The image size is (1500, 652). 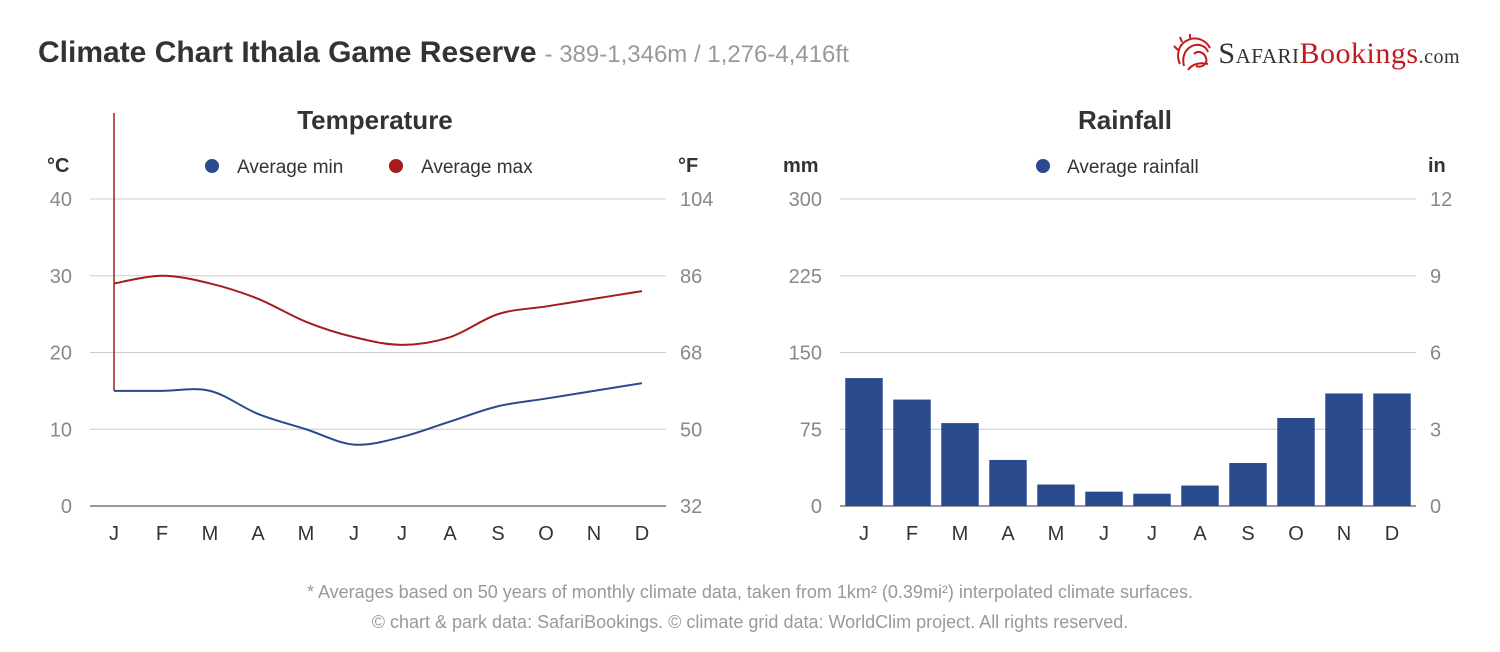 What do you see at coordinates (691, 354) in the screenshot?
I see `y-tick-right: 68` at bounding box center [691, 354].